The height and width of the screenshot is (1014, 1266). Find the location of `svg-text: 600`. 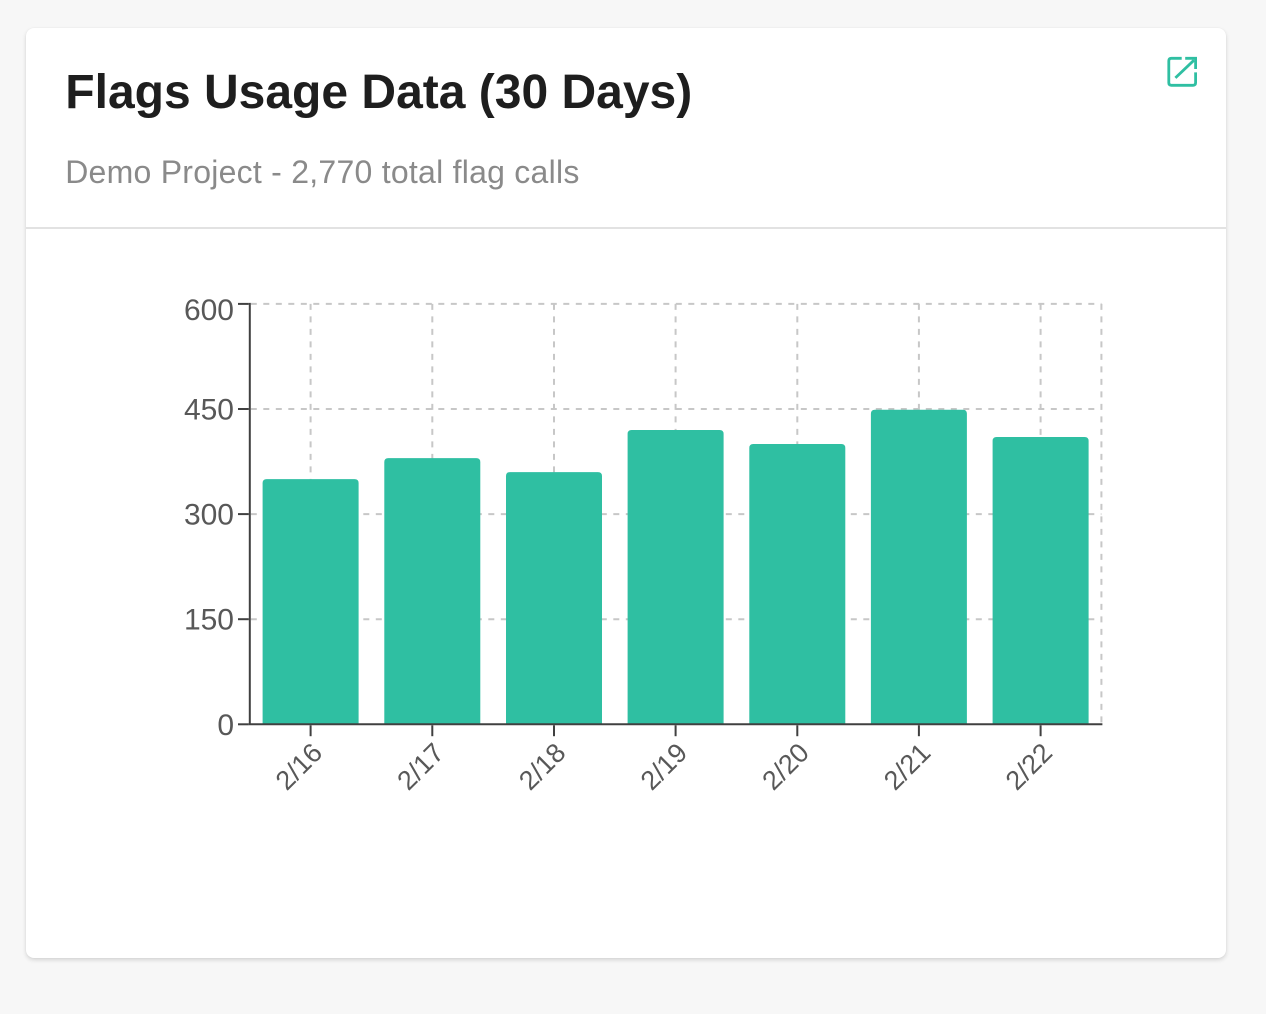

svg-text: 600 is located at coordinates (209, 310).